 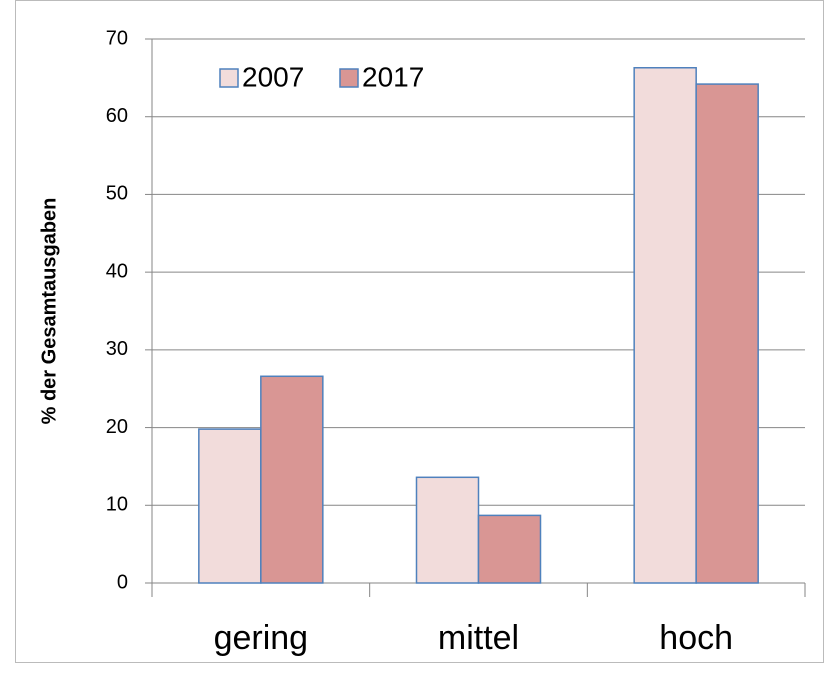 I want to click on legend-label: 2007, so click(x=273, y=76).